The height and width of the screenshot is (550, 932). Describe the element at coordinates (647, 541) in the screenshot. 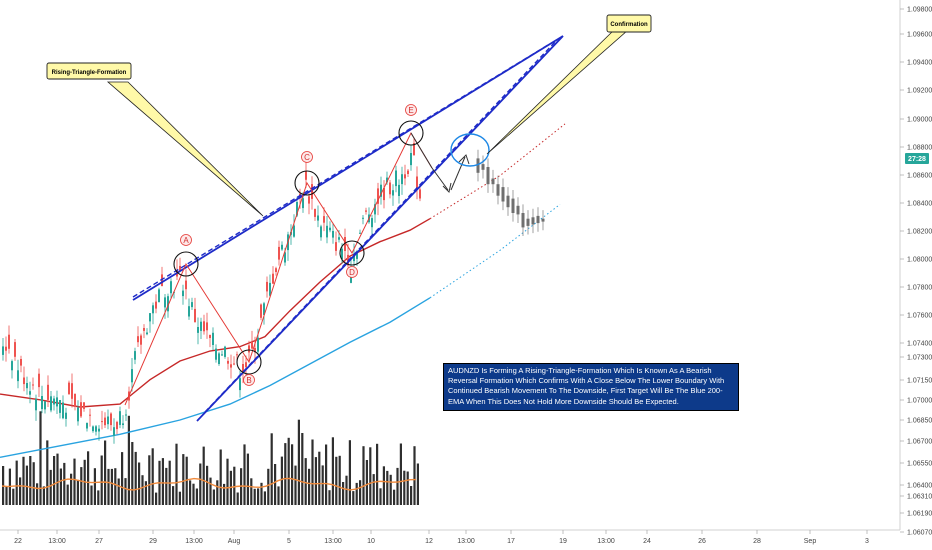

I see `time-tick-label: 24` at that location.